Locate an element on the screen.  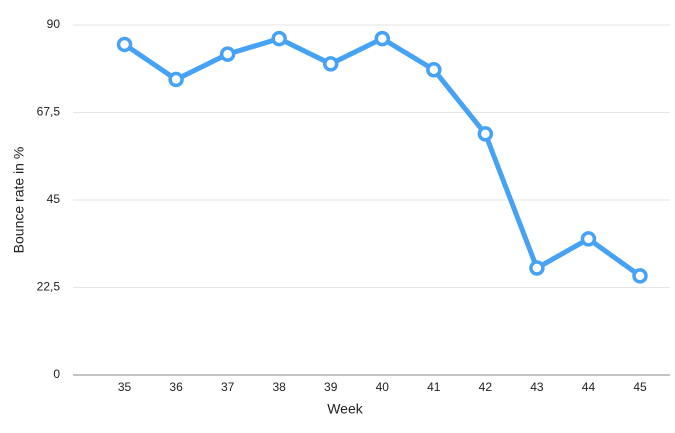
y-tick-label: 67,5 is located at coordinates (49, 112).